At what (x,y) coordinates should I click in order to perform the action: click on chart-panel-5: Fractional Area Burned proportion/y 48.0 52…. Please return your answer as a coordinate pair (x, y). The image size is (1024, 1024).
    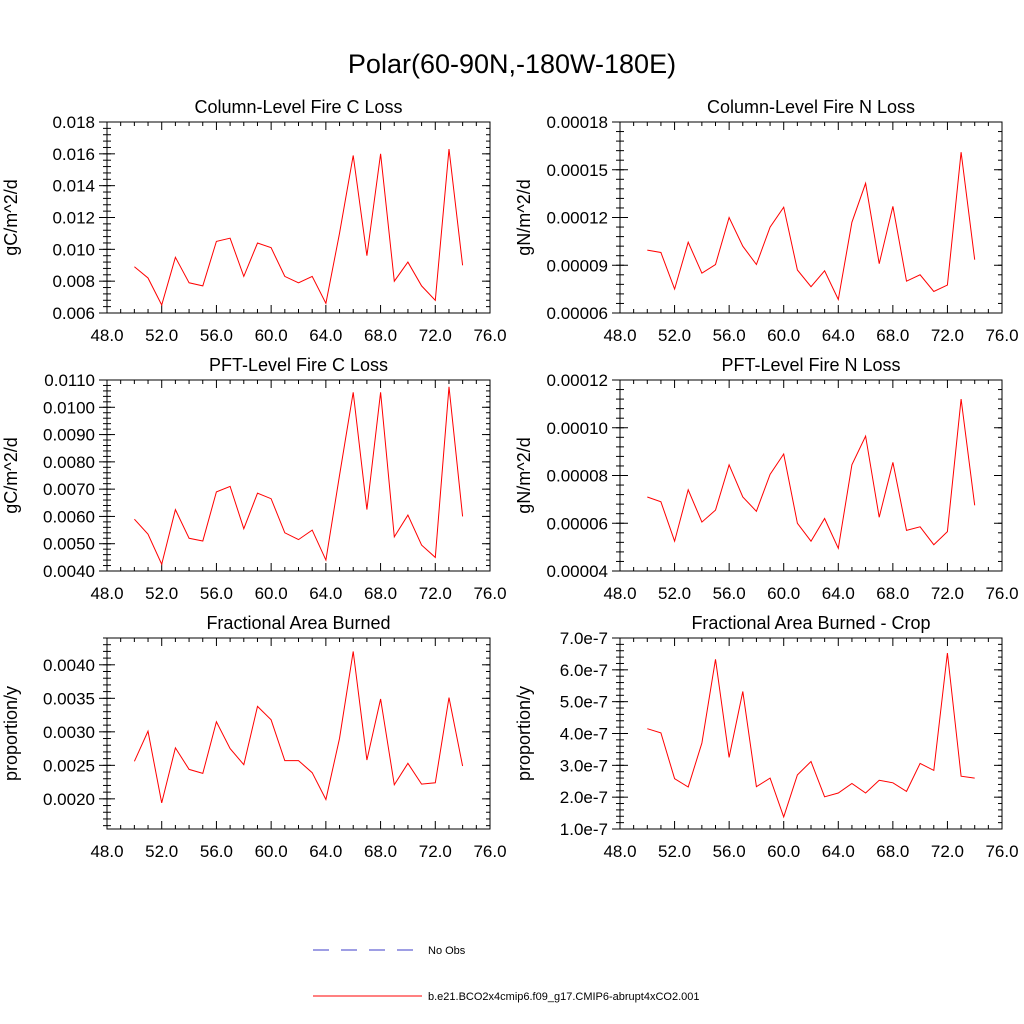
    Looking at the image, I should click on (254, 737).